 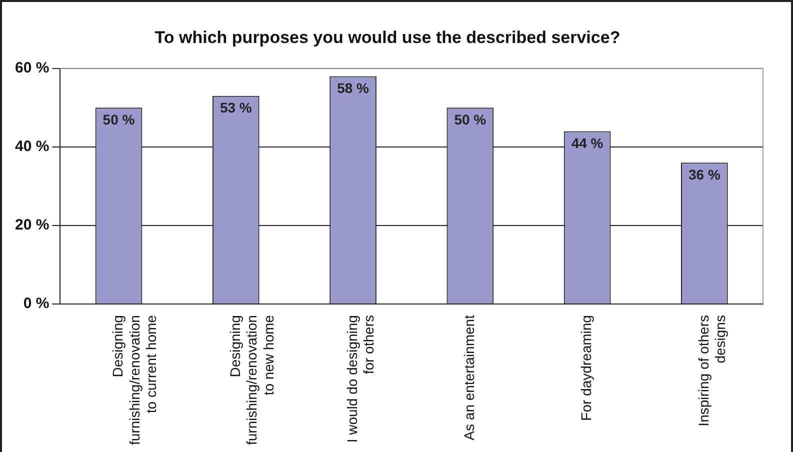 What do you see at coordinates (586, 368) in the screenshot?
I see `x-tick-label: For daydreaming` at bounding box center [586, 368].